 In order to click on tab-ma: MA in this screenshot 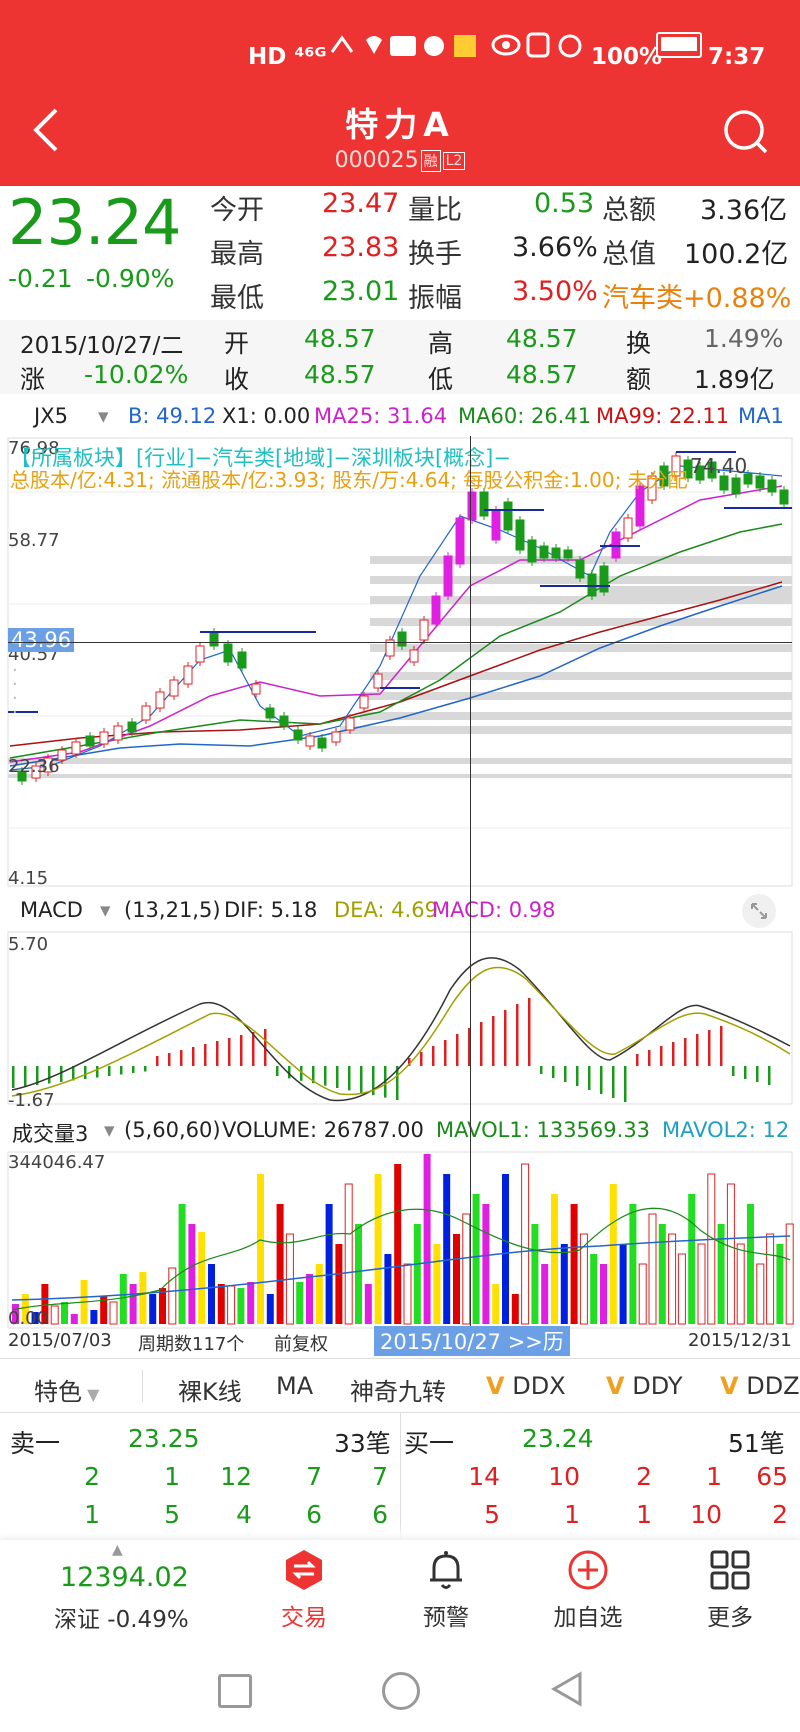, I will do `click(295, 1386)`.